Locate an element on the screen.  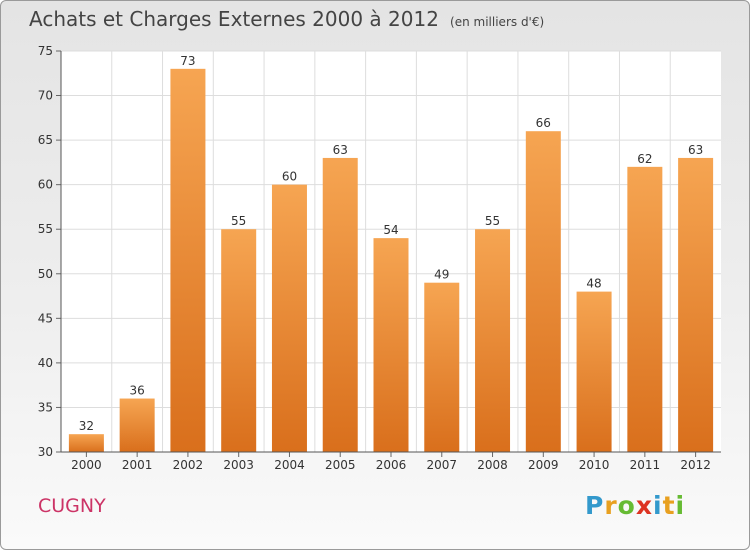
value-label: 49 is located at coordinates (441, 275).